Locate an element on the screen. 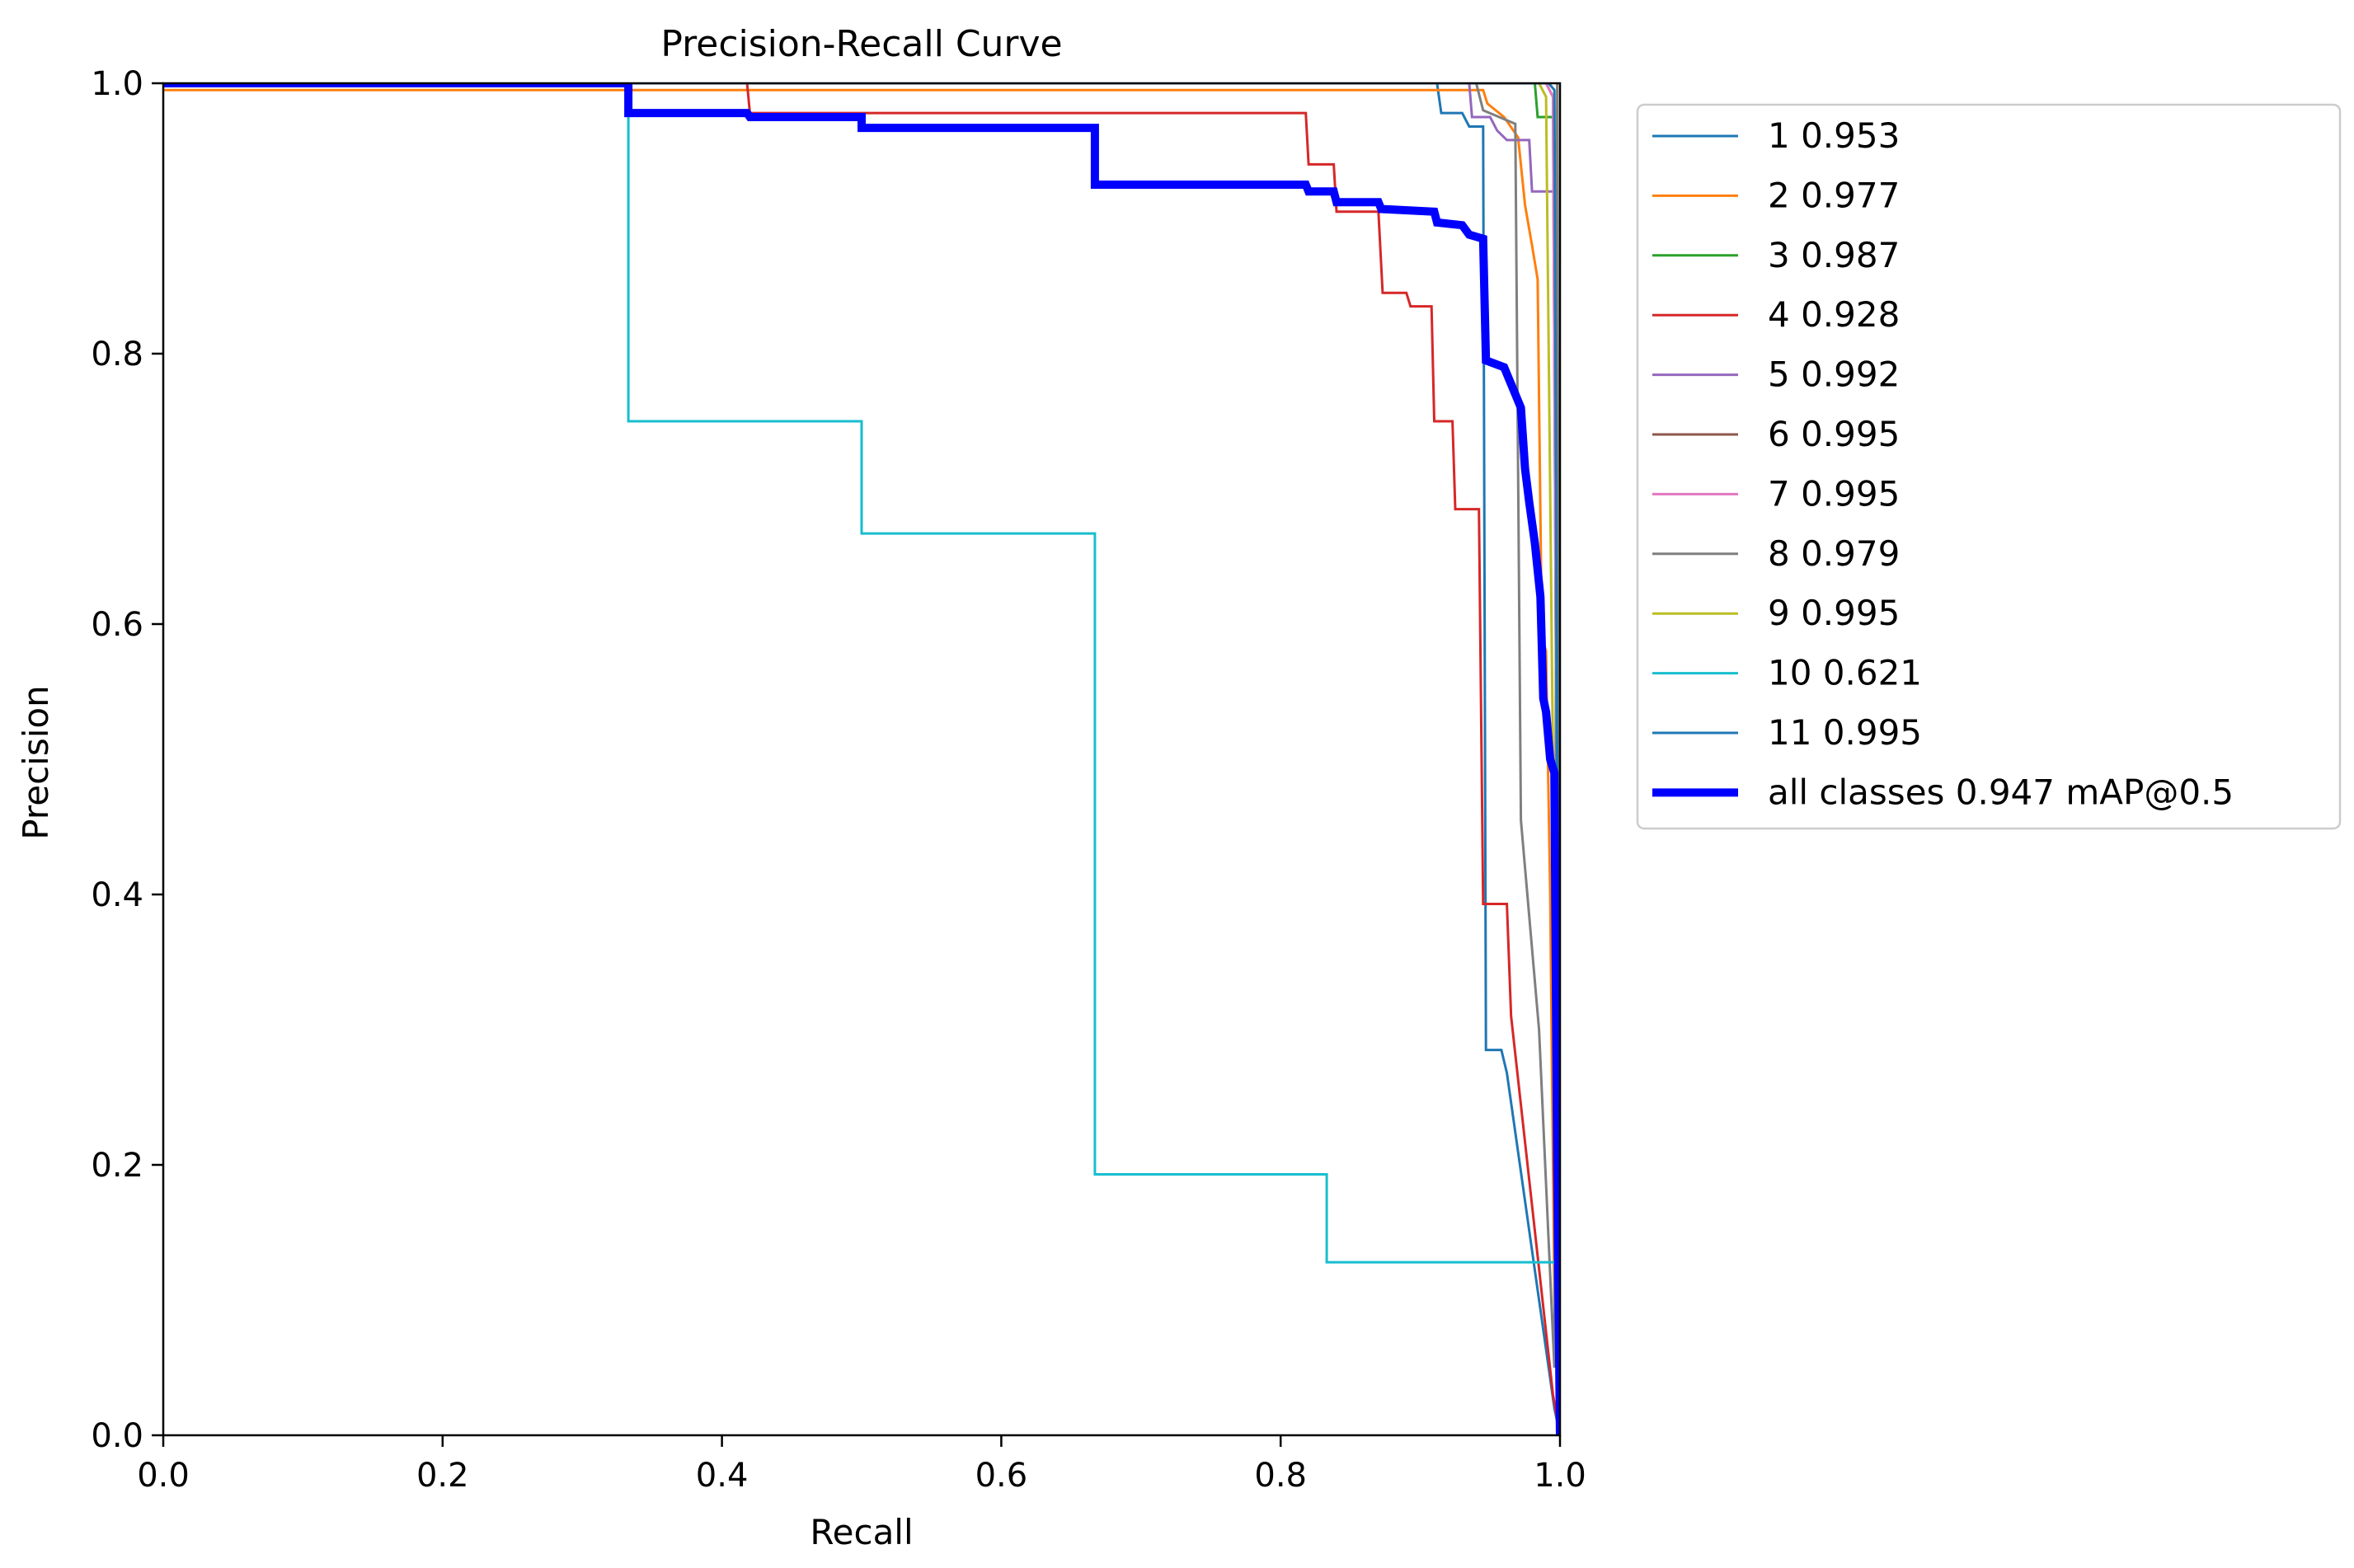  legend-label-6: 6 0.995 is located at coordinates (1834, 434).